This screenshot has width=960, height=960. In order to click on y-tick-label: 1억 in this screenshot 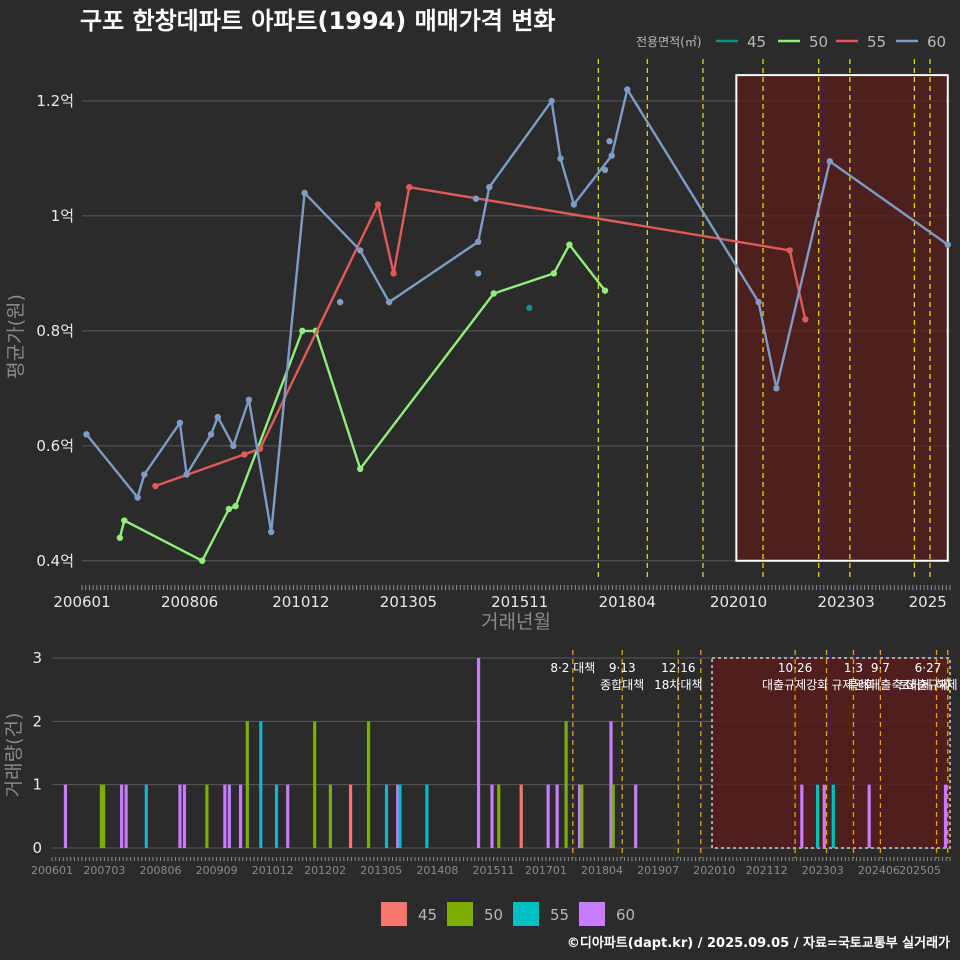, I will do `click(62, 216)`.